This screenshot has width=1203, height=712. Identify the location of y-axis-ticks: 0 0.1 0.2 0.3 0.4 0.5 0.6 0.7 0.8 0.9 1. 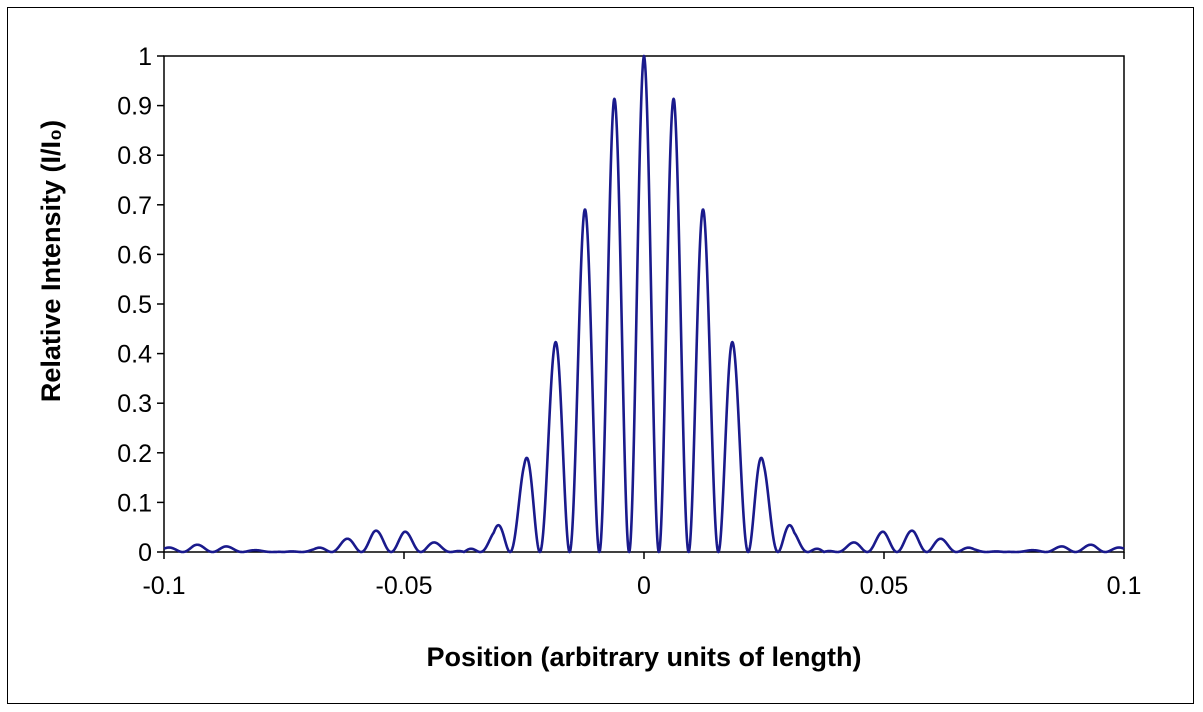
(140, 305).